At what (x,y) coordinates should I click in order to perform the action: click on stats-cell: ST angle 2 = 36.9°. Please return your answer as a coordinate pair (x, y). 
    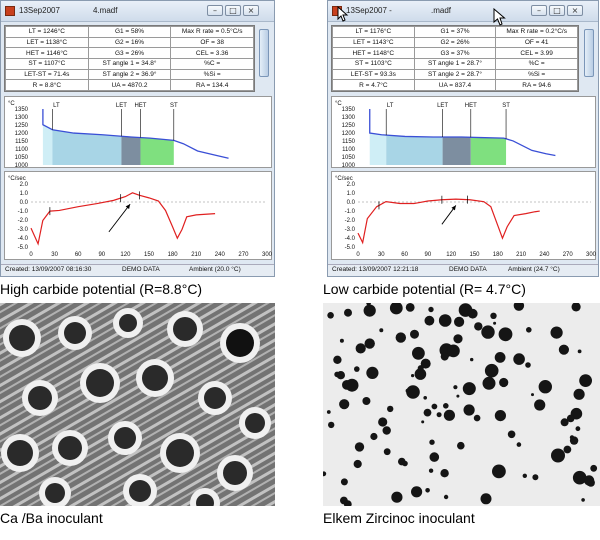
    Looking at the image, I should click on (129, 74).